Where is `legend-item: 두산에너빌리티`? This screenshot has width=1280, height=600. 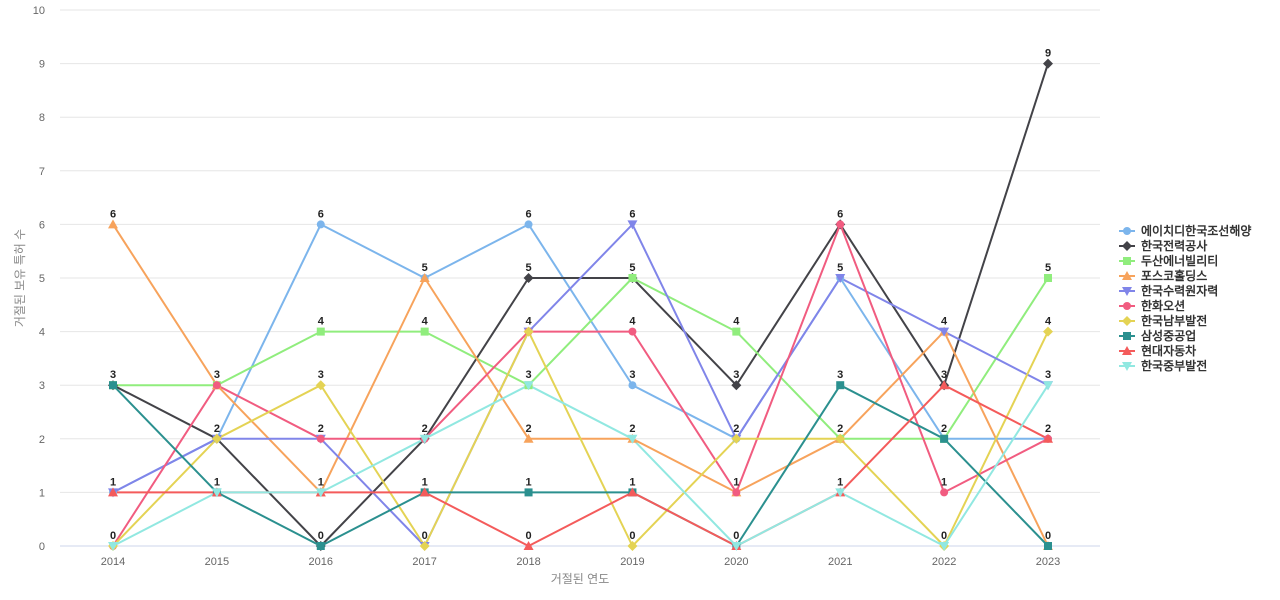 legend-item: 두산에너빌리티 is located at coordinates (1168, 260).